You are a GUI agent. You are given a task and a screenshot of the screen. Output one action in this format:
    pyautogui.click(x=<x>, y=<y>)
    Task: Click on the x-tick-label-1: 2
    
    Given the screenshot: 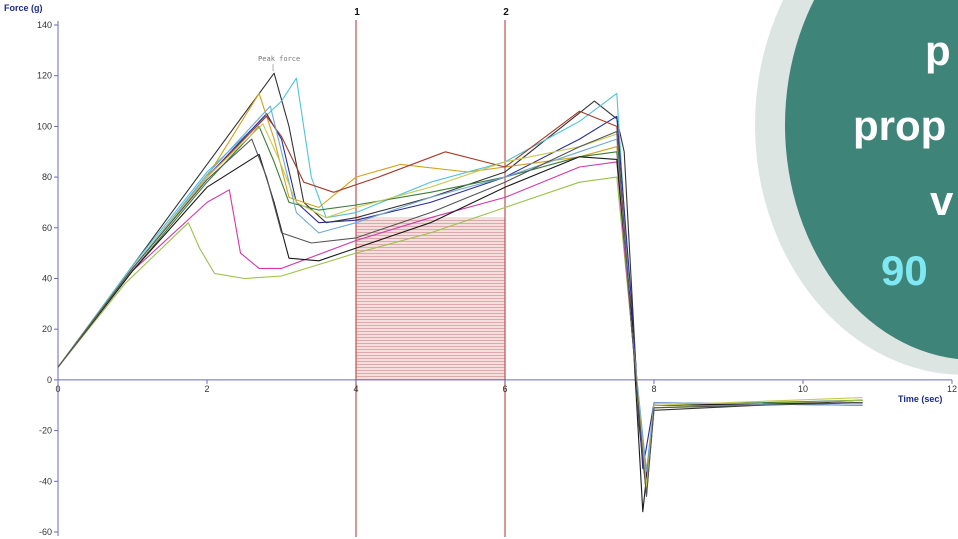 What is the action you would take?
    pyautogui.click(x=206, y=389)
    